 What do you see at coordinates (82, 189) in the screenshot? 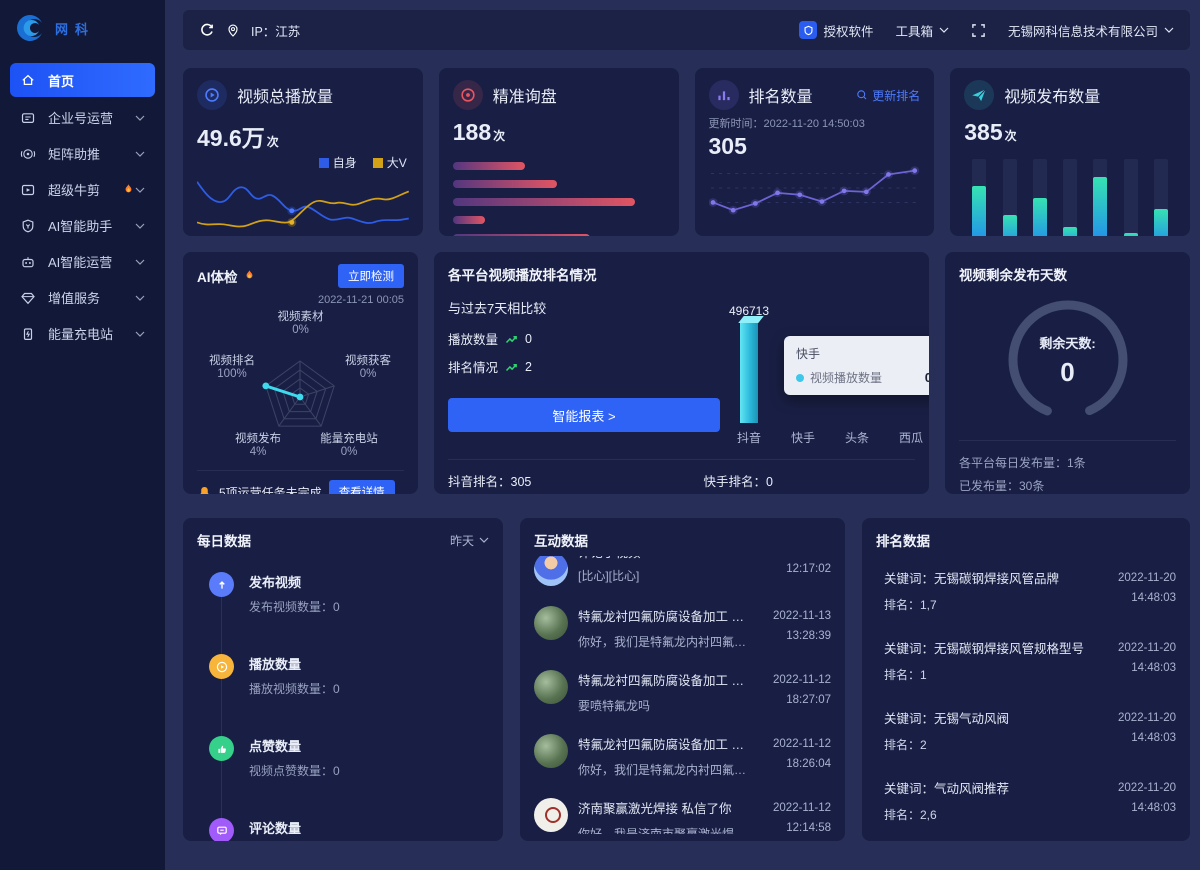
I see `sidebar-item-super-clip: 超级牛剪` at bounding box center [82, 189].